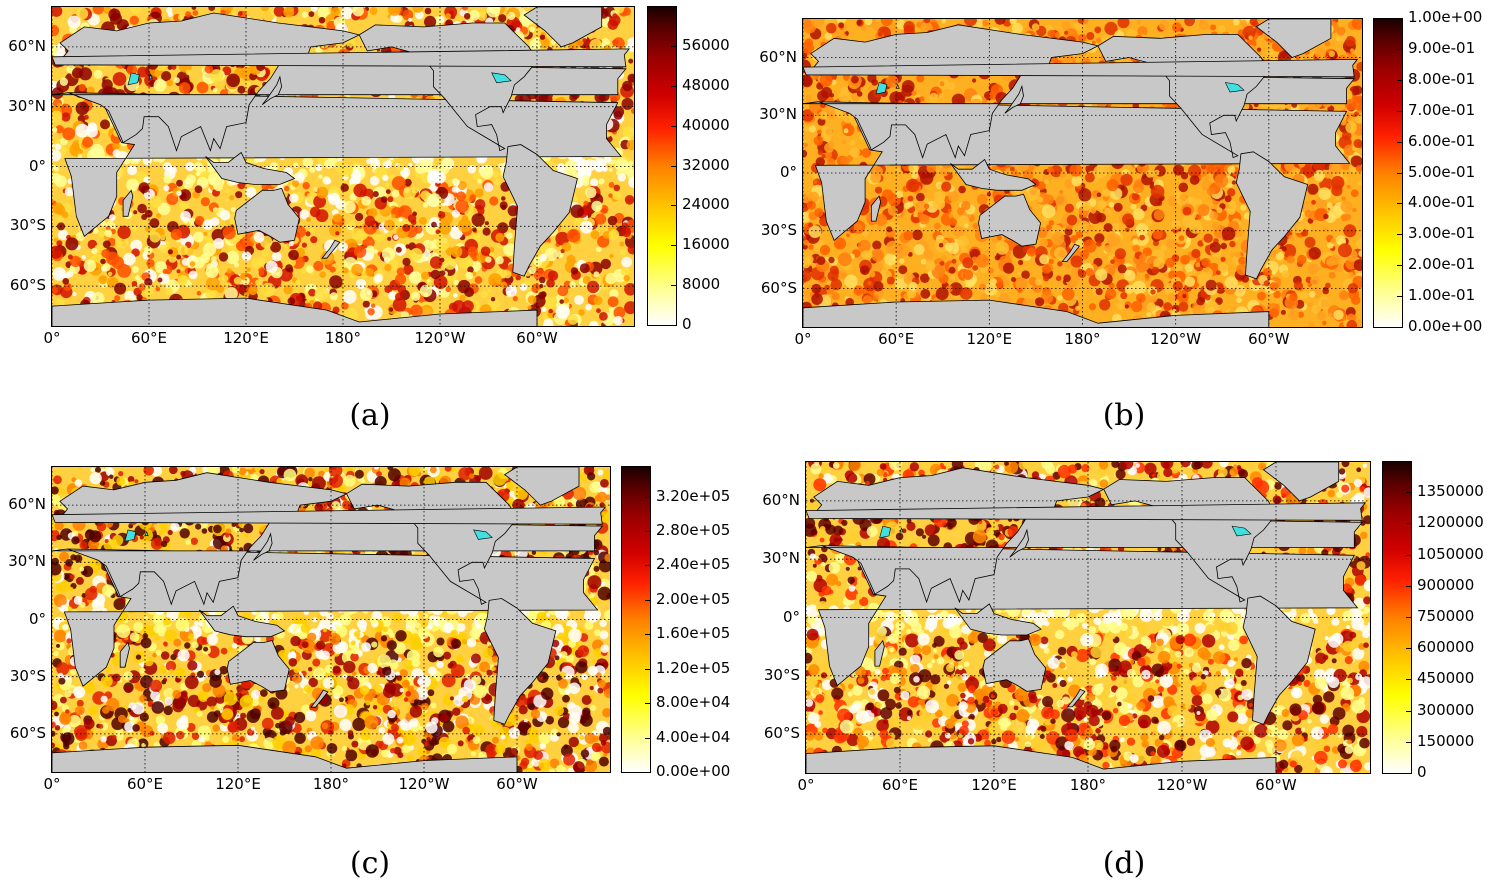 The image size is (1494, 884). Describe the element at coordinates (778, 114) in the screenshot. I see `map-b-lat-label: 30°N` at that location.